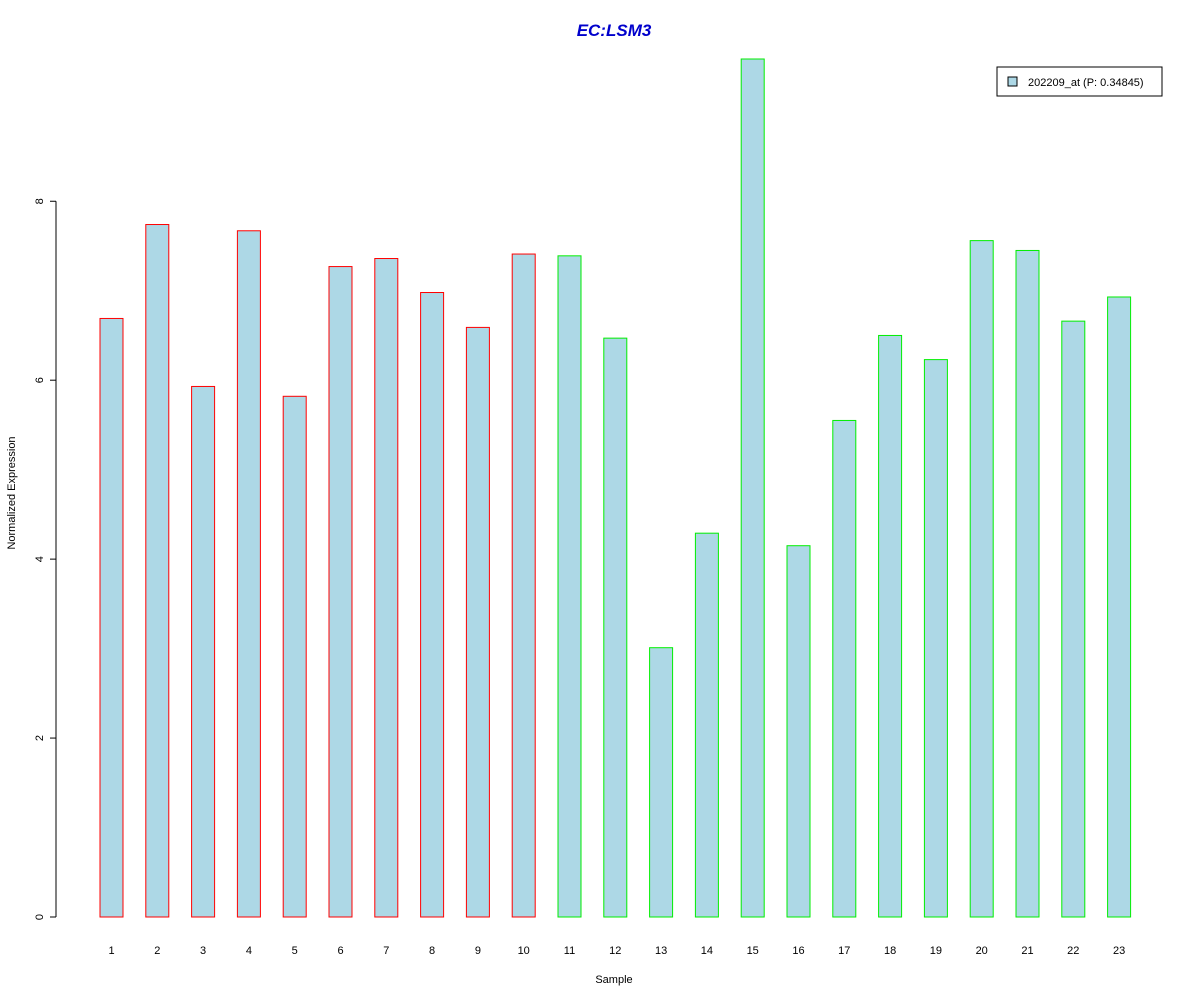  What do you see at coordinates (40, 201) in the screenshot?
I see `y-tick-label: 8` at bounding box center [40, 201].